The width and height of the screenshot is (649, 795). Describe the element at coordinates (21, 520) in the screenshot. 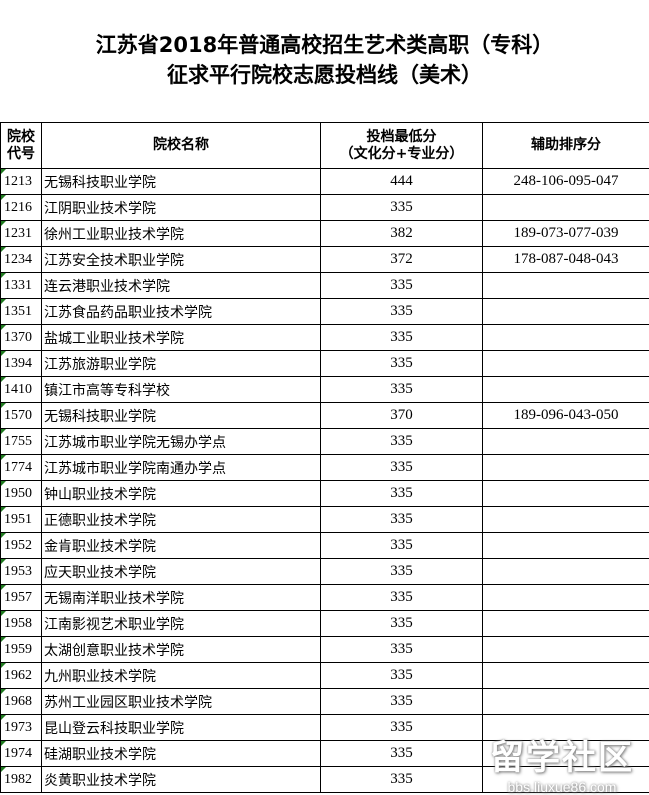

I see `cell-code: 1951` at that location.